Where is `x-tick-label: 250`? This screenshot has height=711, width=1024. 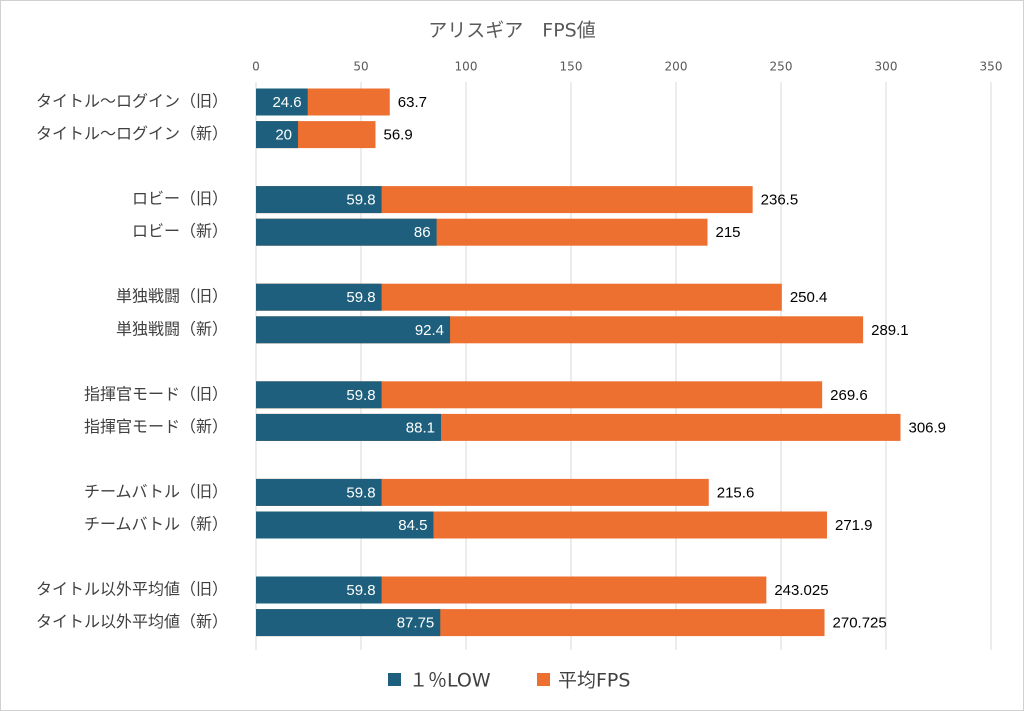 x-tick-label: 250 is located at coordinates (781, 67).